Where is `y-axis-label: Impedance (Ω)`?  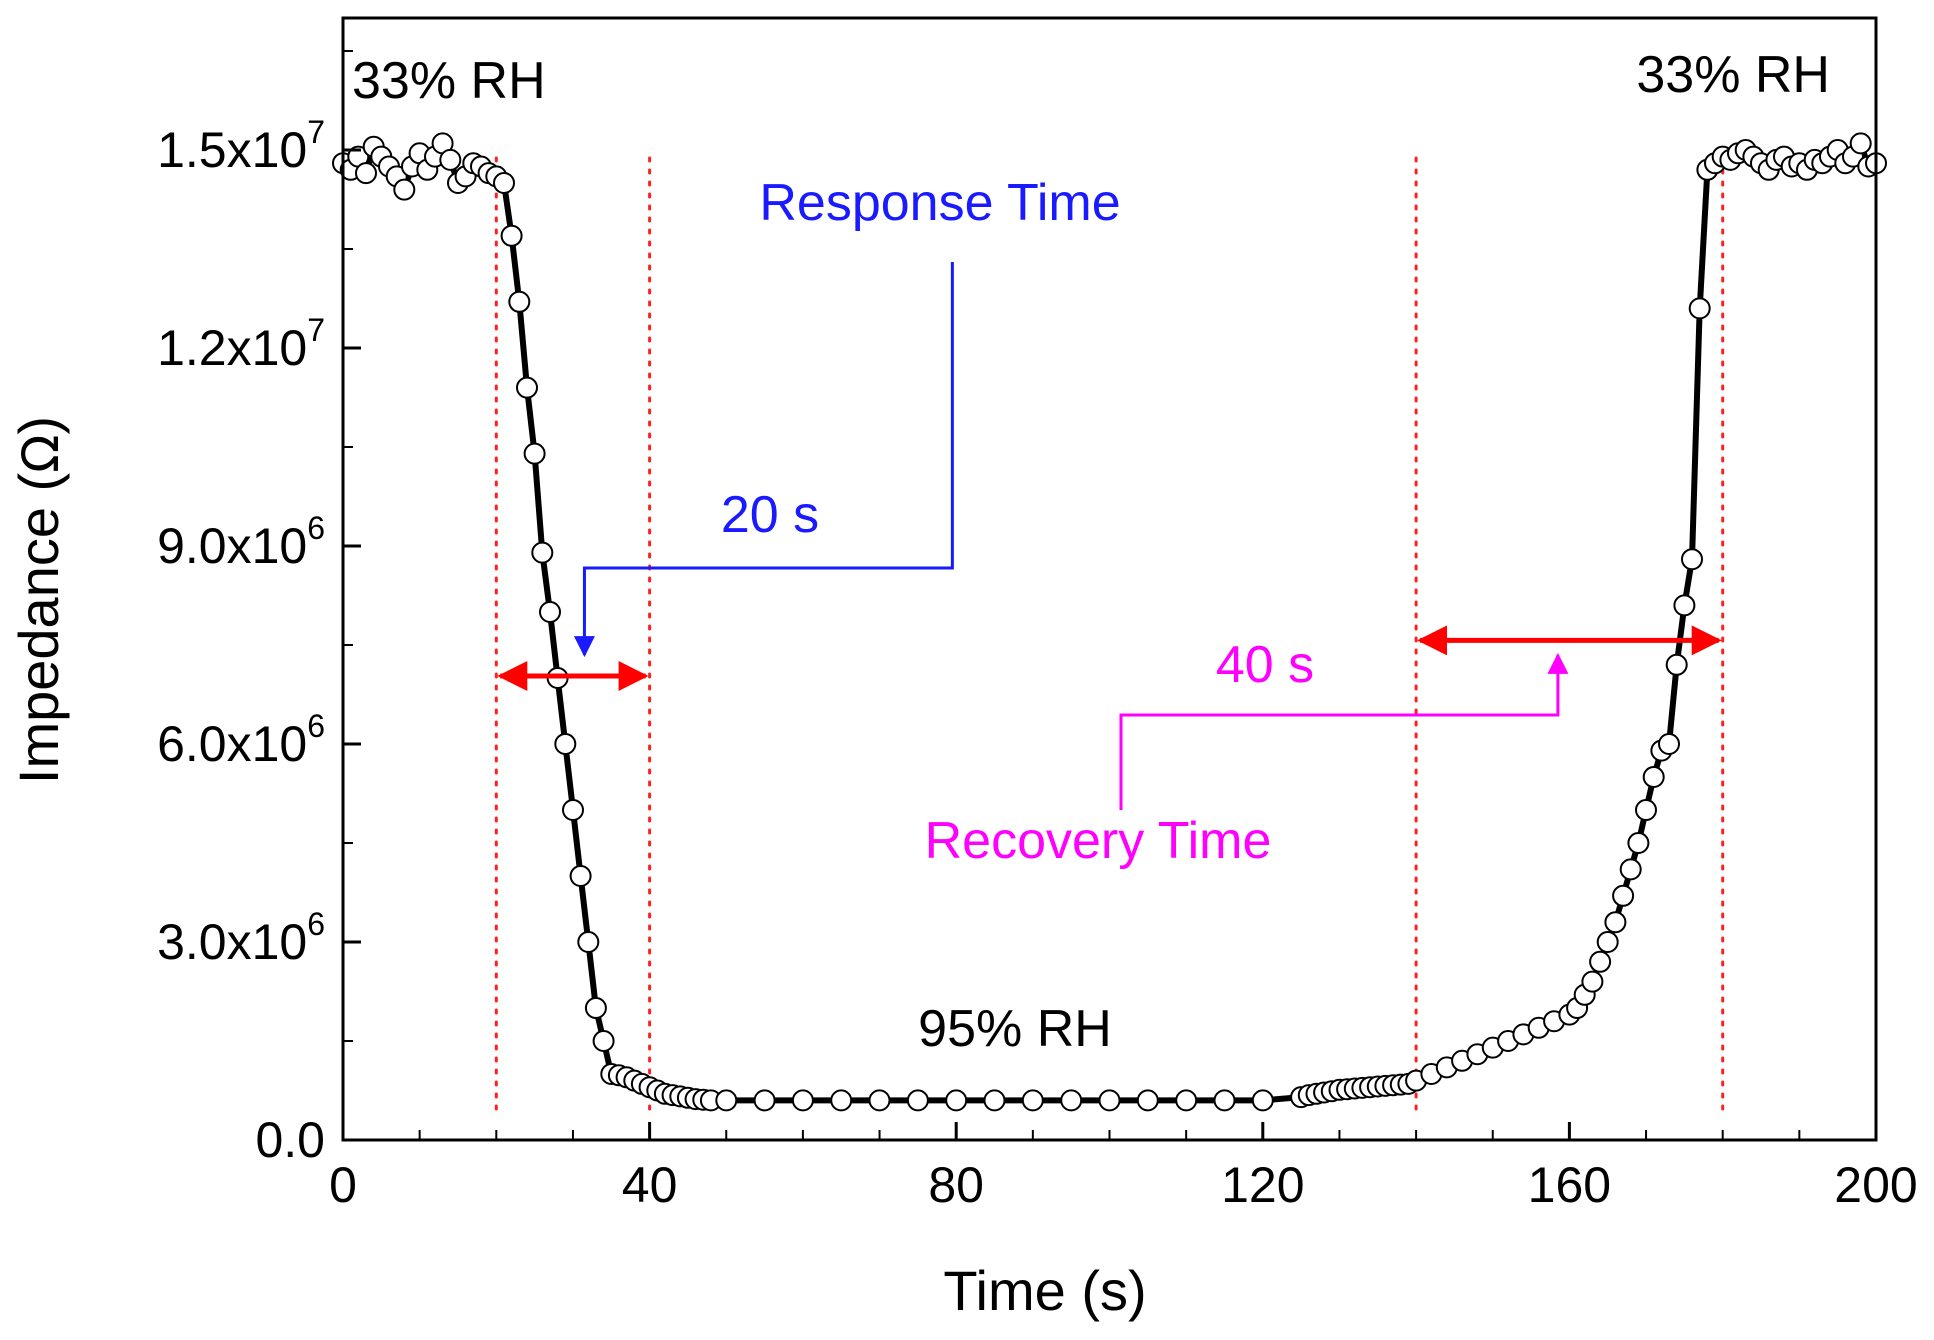 y-axis-label: Impedance (Ω) is located at coordinates (38, 600).